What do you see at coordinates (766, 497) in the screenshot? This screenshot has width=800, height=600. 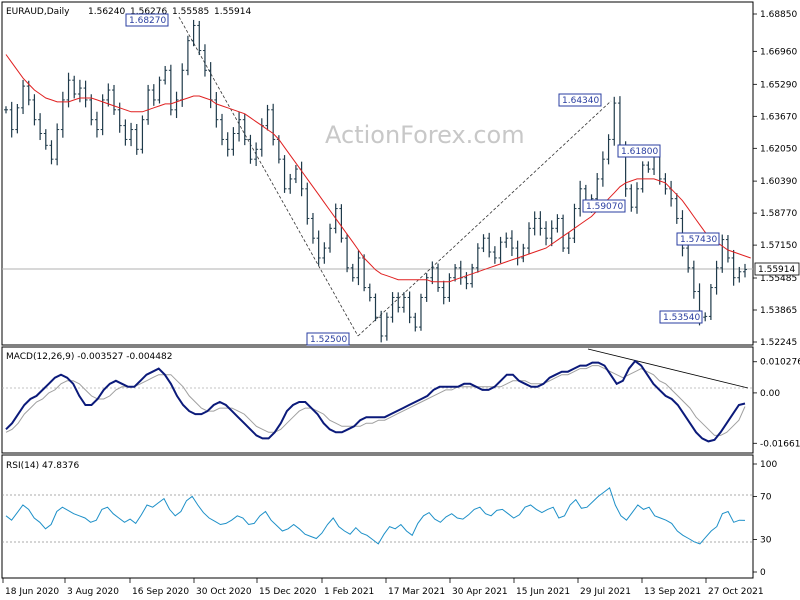 I see `rsi-y-tick-label: 70` at bounding box center [766, 497].